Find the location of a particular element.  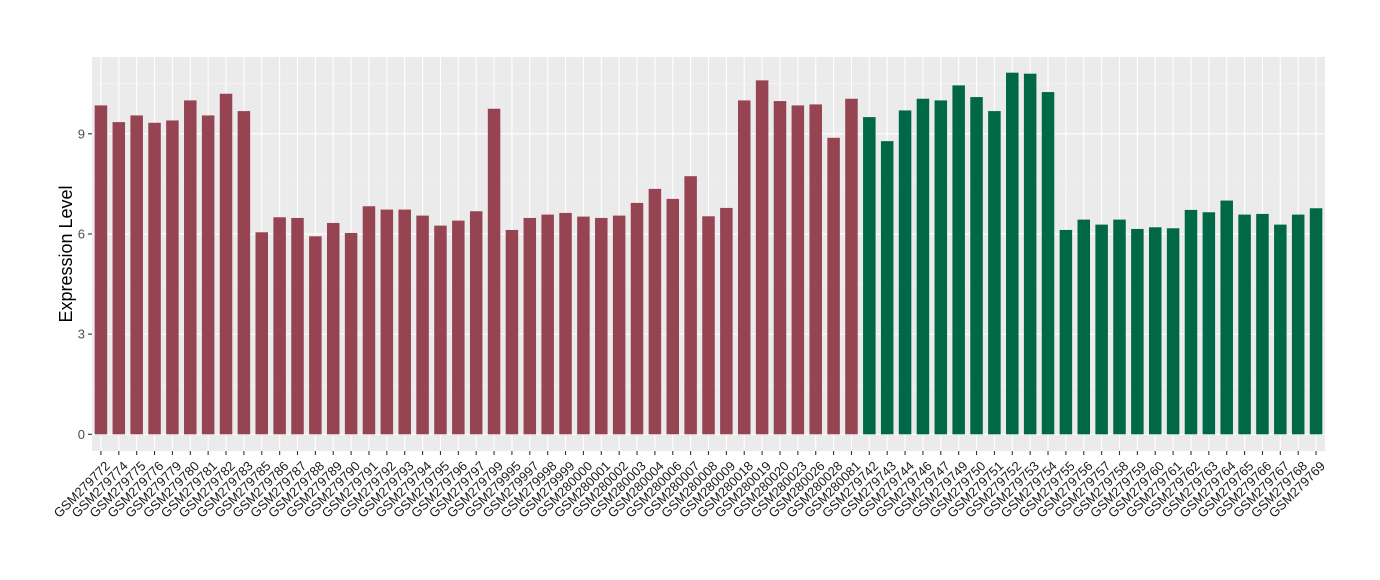

bar-GSM280007 is located at coordinates (690, 305).